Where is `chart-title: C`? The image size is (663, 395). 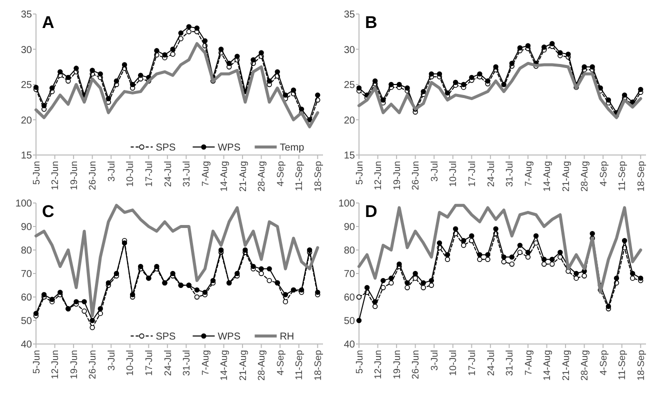
chart-title: C is located at coordinates (48, 211).